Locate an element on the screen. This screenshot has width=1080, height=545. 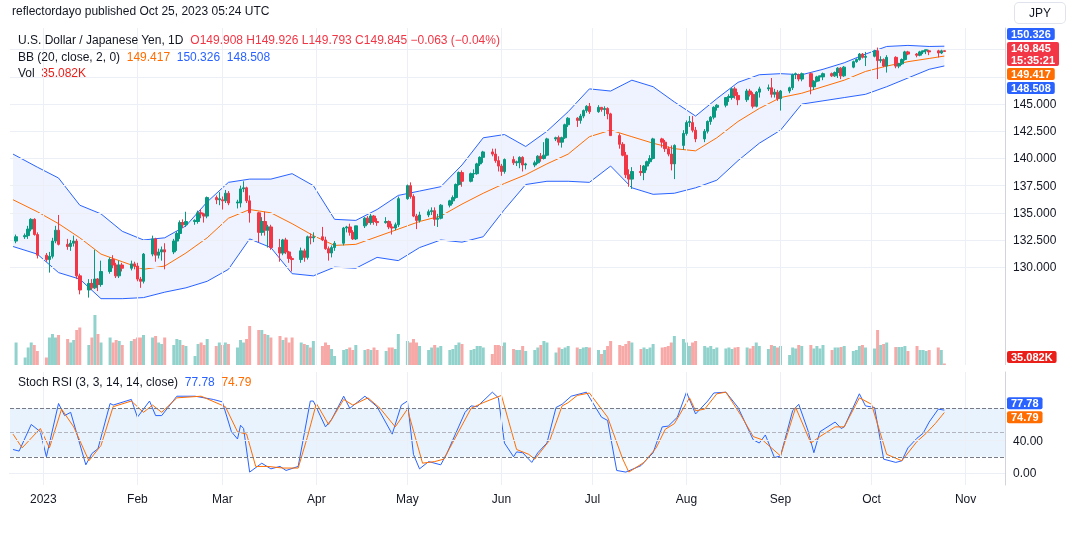
x-tick-label: Oct is located at coordinates (872, 499).